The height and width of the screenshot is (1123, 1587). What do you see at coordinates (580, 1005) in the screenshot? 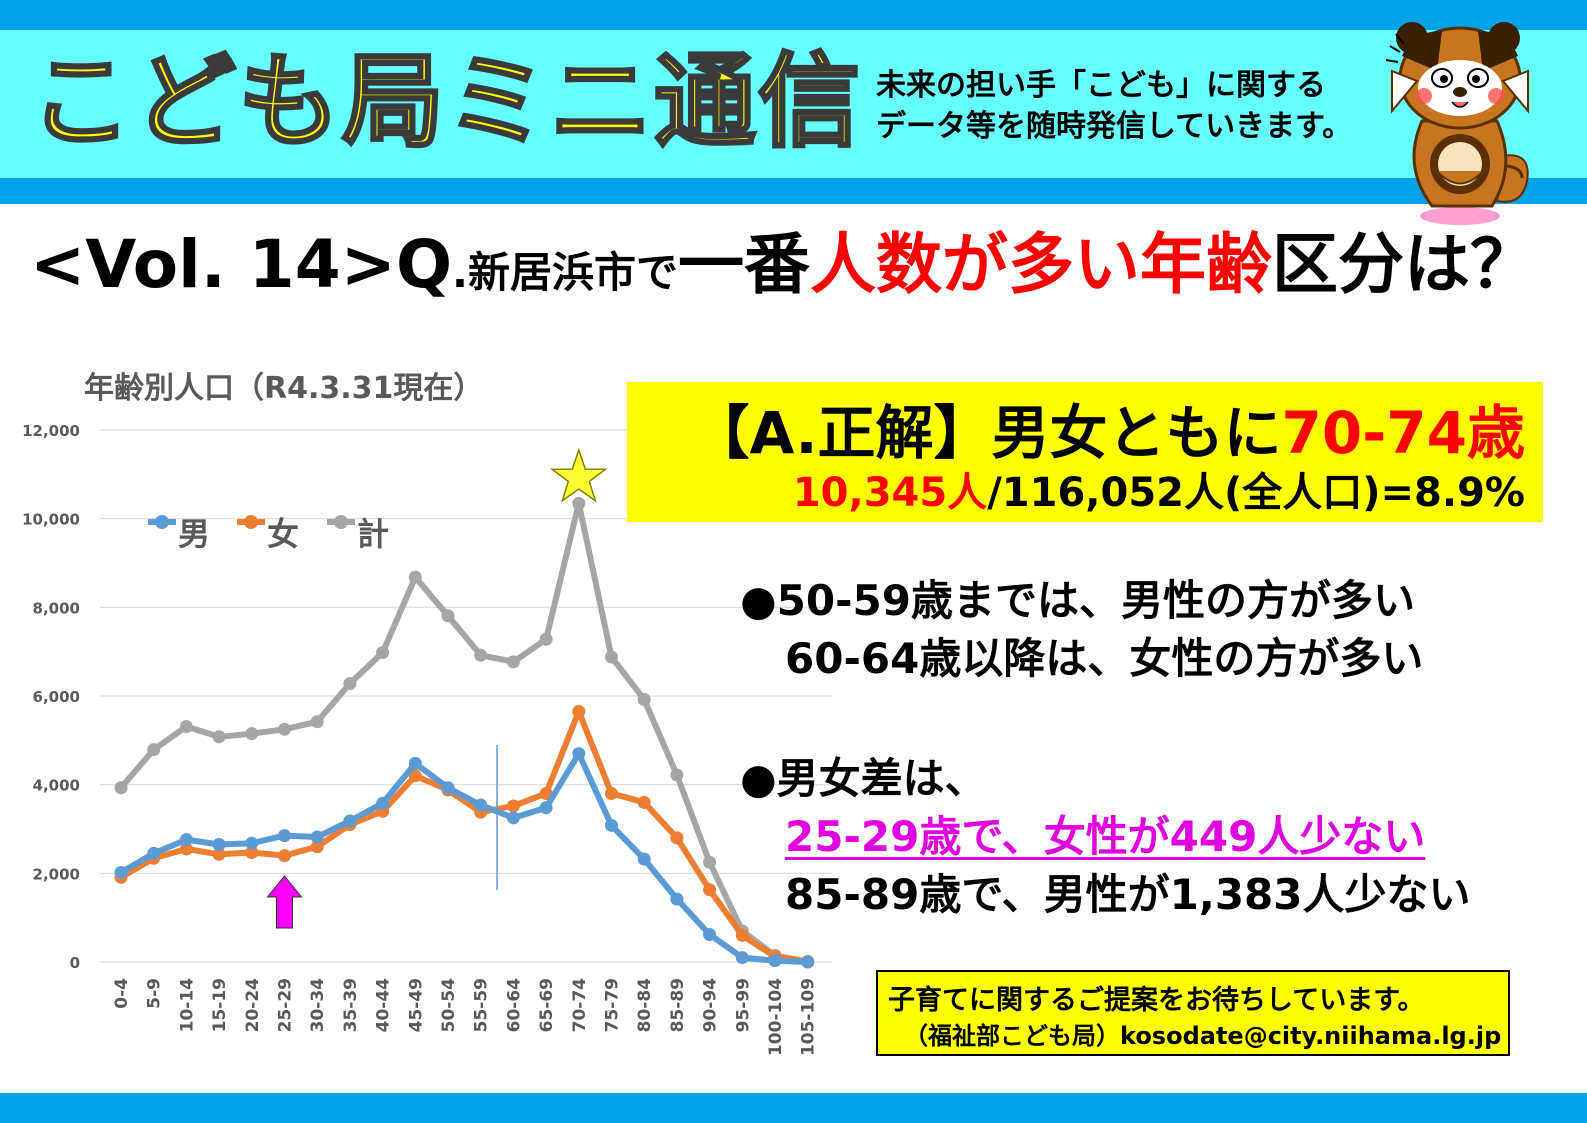
I see `x-tick-label: 70-74` at bounding box center [580, 1005].